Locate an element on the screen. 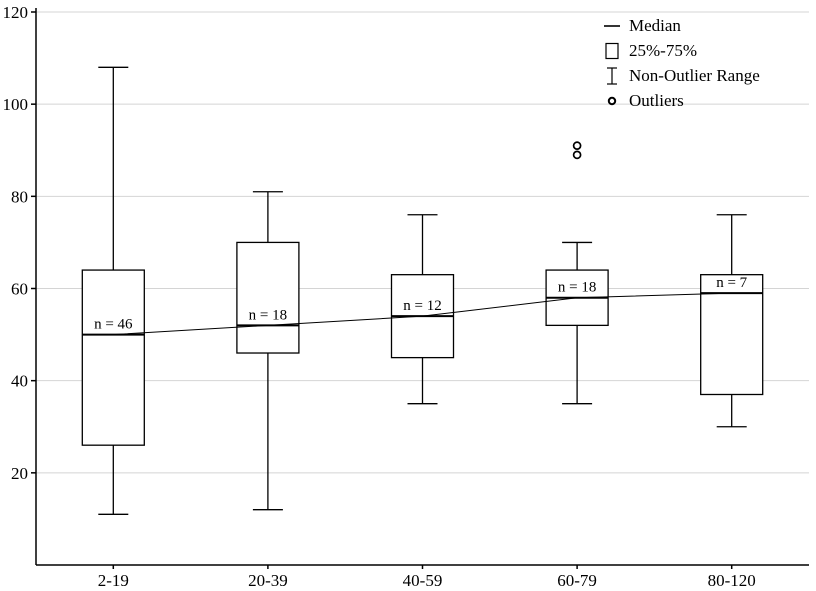 The height and width of the screenshot is (591, 816). sample-size-label: n = 12 is located at coordinates (422, 306).